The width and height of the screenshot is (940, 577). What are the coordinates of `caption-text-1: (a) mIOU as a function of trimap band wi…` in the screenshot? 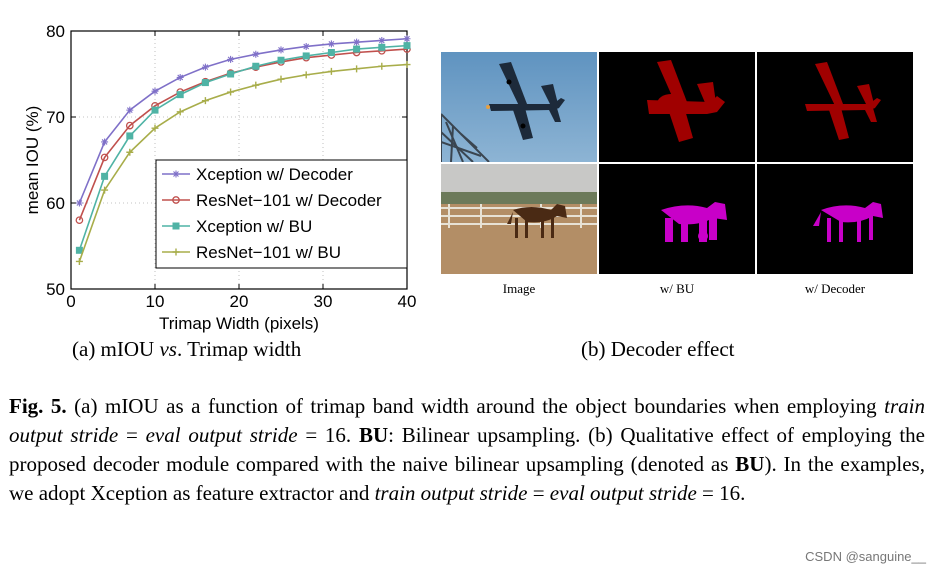 It's located at (475, 406).